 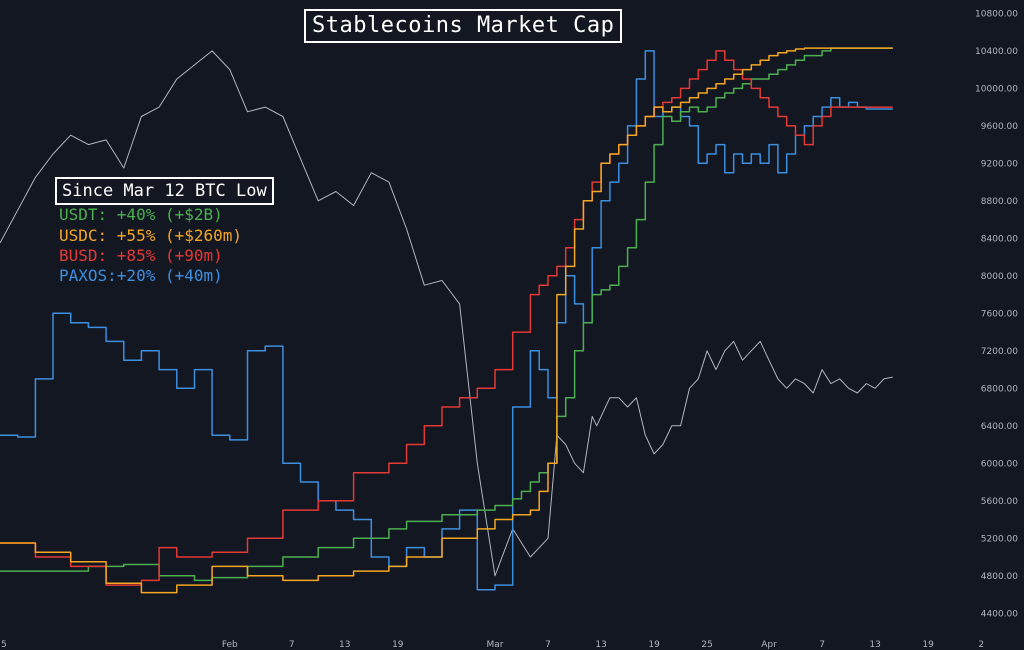 What do you see at coordinates (999, 164) in the screenshot?
I see `y-tick-label: 9200.00` at bounding box center [999, 164].